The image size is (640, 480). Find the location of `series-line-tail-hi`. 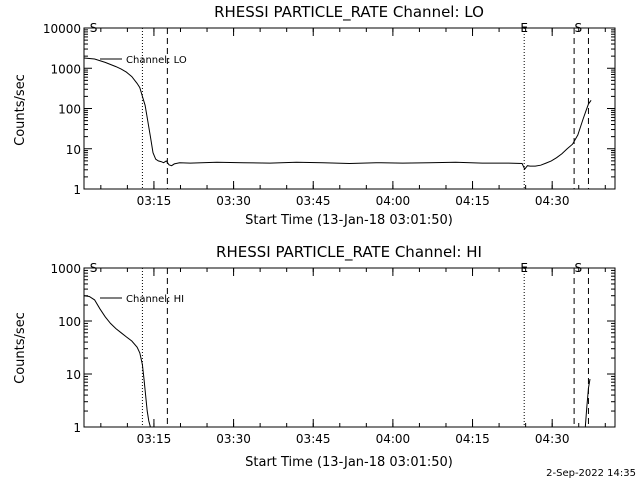

series-line-tail-hi is located at coordinates (587, 403).